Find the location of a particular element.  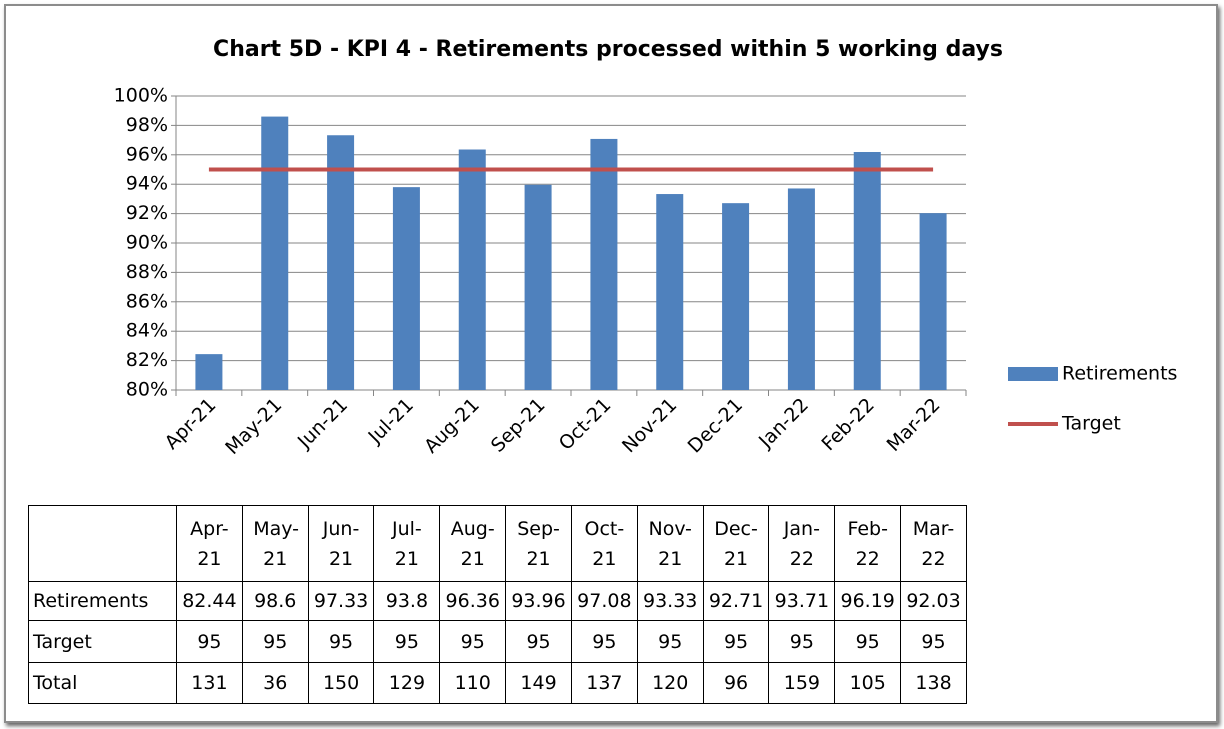

header-label: Dec-21 is located at coordinates (736, 543).